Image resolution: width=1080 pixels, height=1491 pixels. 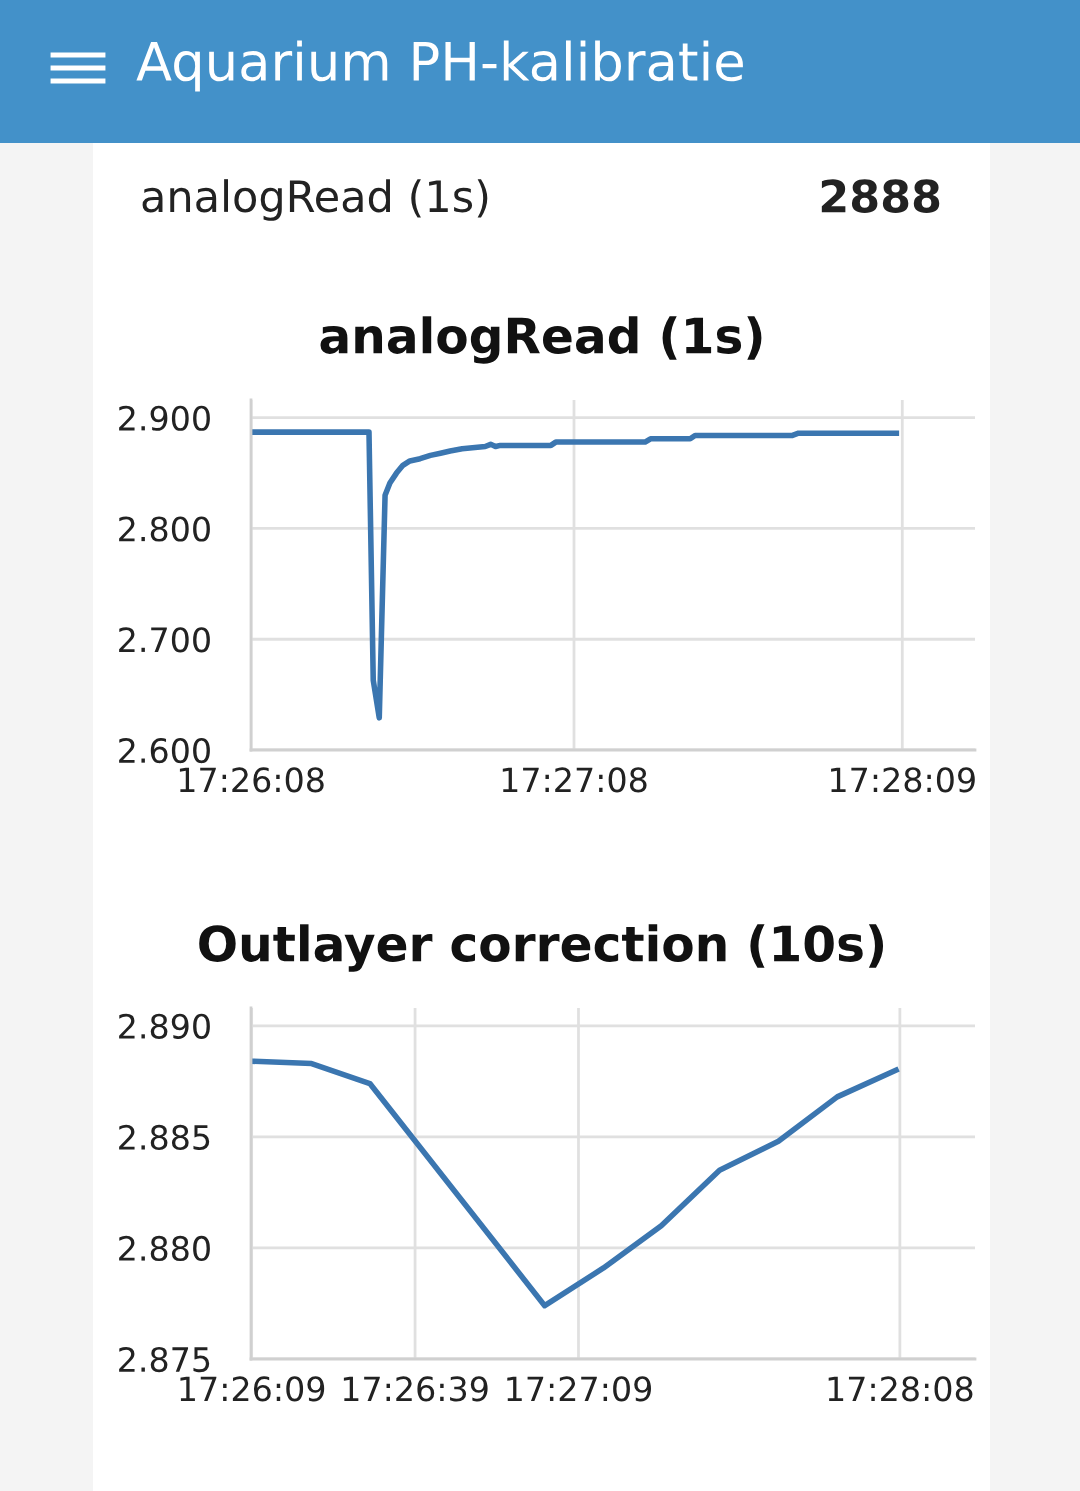 I want to click on x-tick-label: 17:27:09, so click(x=579, y=1389).